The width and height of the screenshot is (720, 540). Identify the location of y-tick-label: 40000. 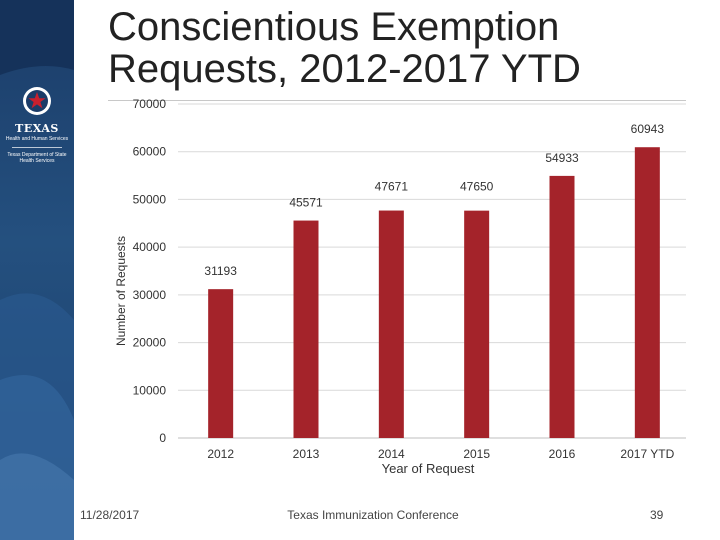
(150, 247).